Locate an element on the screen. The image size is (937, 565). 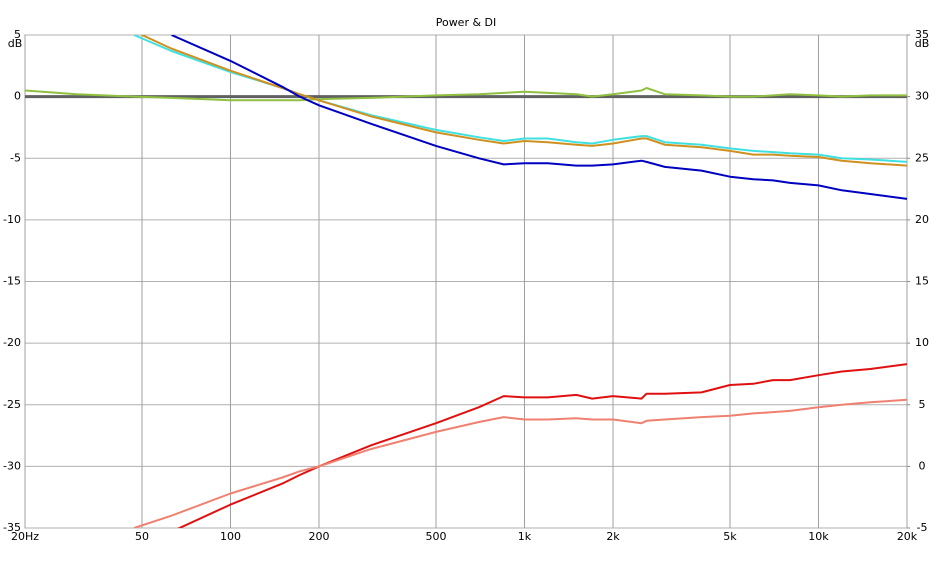
x-tick-label: 50 is located at coordinates (142, 536).